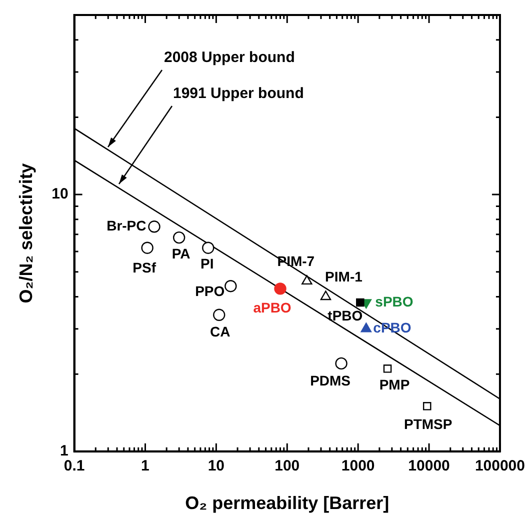 This screenshot has width=531, height=527. Describe the element at coordinates (330, 380) in the screenshot. I see `series-label: PDMS` at that location.